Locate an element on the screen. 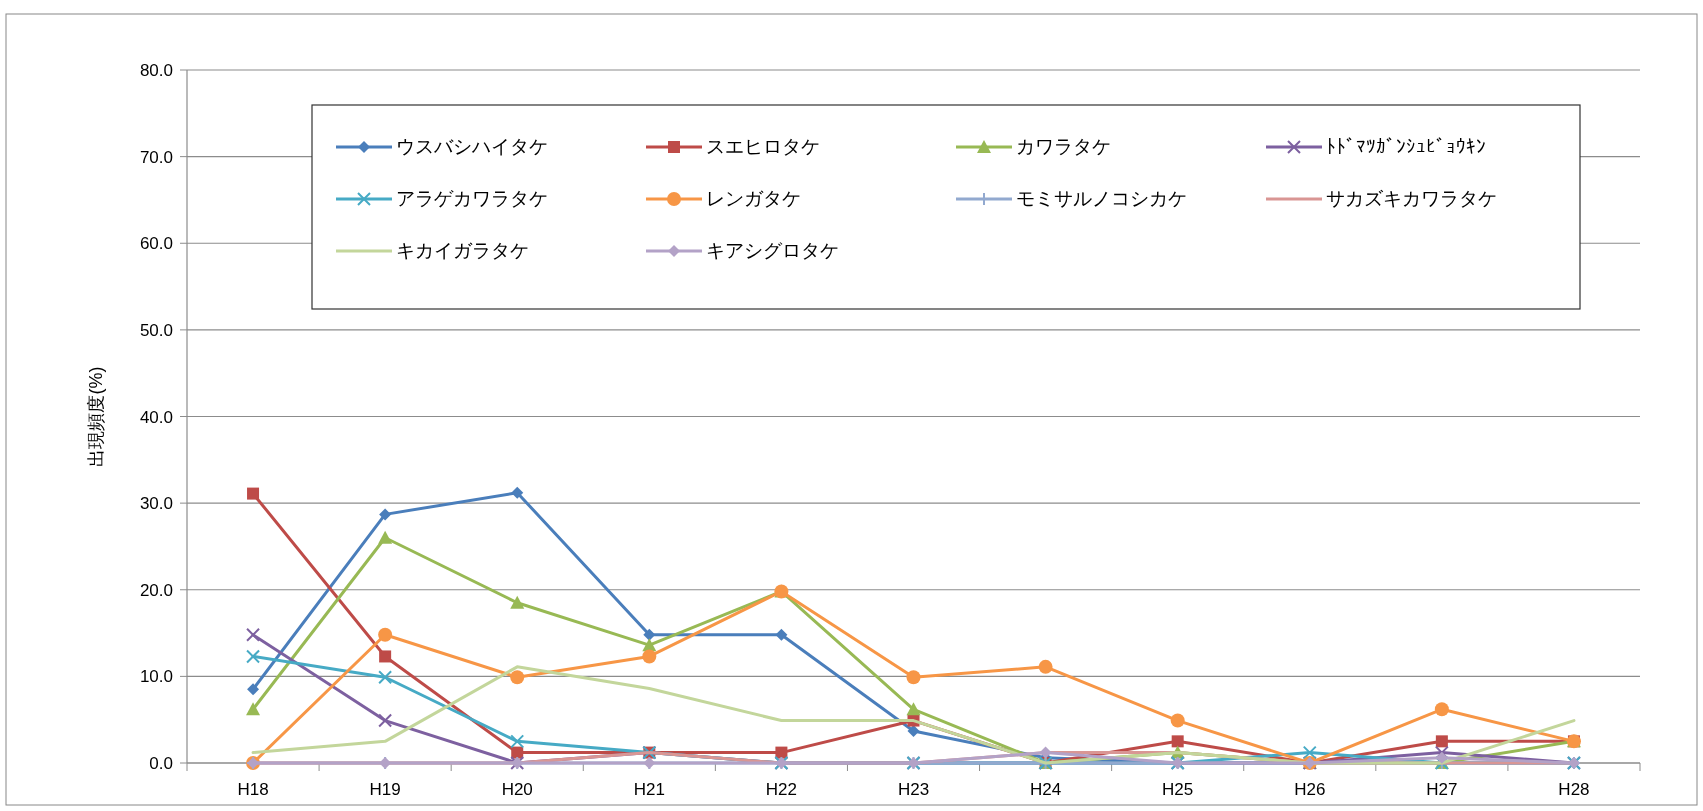 The image size is (1703, 811). x-tick-label: H22 is located at coordinates (781, 789).